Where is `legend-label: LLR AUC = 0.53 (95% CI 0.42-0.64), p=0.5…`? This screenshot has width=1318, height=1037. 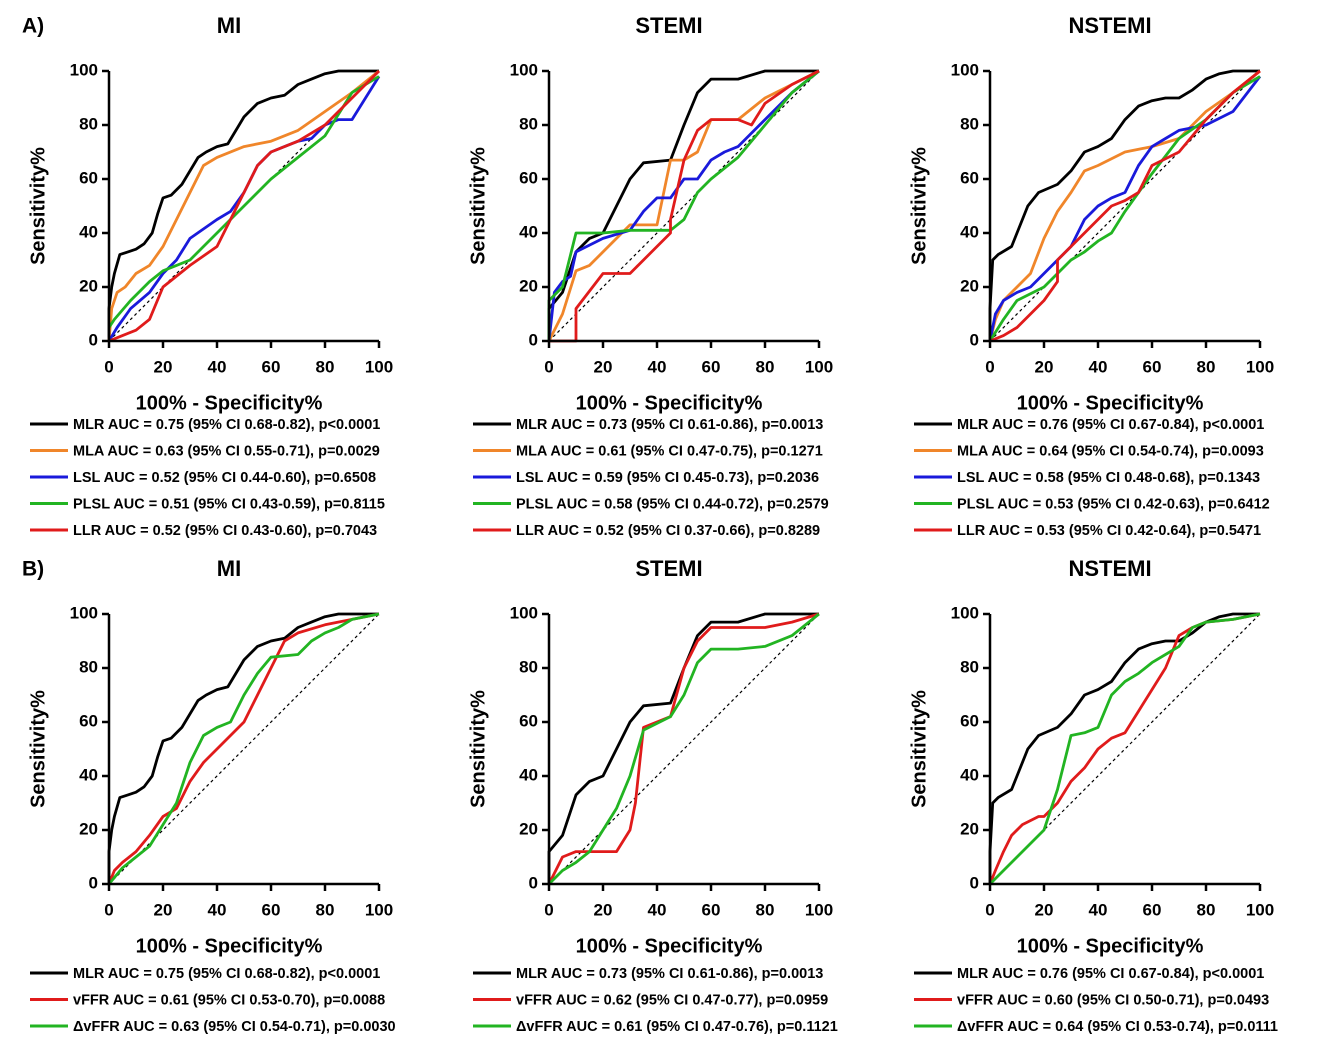
legend-label: LLR AUC = 0.53 (95% CI 0.42-0.64), p=0.5… is located at coordinates (1109, 531).